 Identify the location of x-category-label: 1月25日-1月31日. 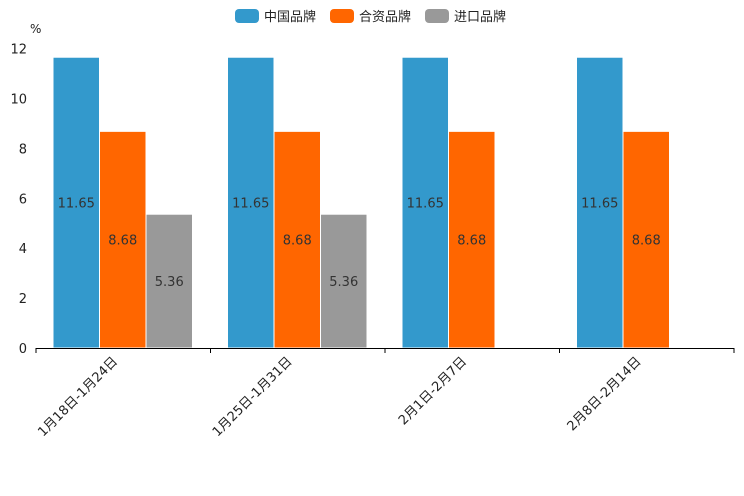
(253, 397).